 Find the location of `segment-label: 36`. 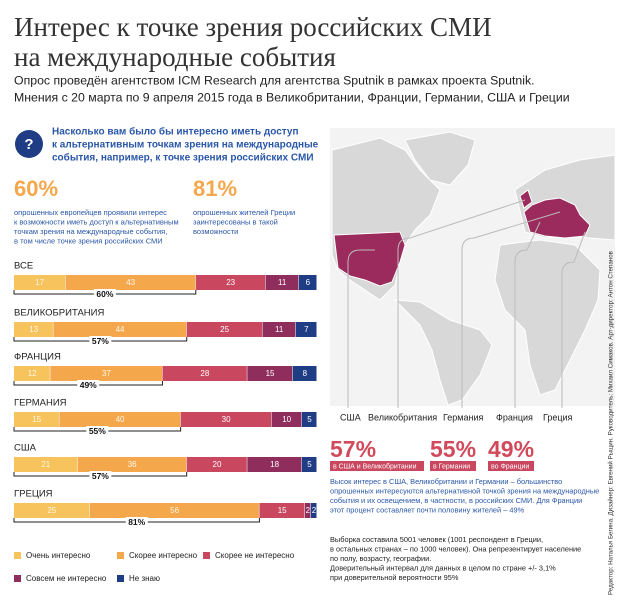

segment-label: 36 is located at coordinates (132, 464).